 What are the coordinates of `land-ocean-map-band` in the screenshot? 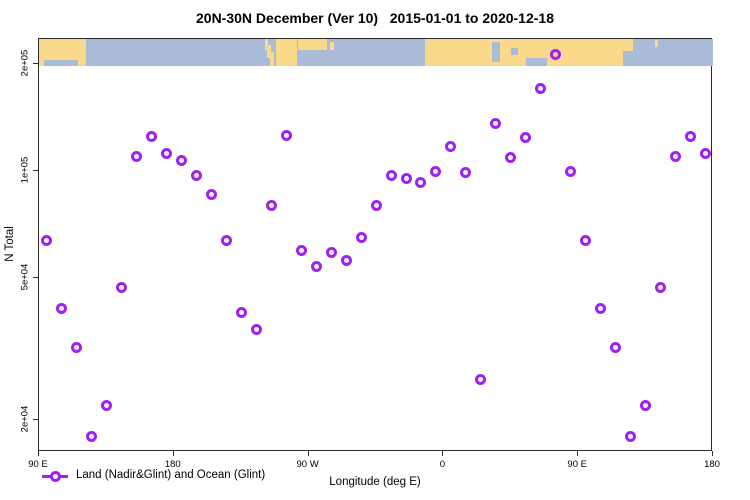 It's located at (376, 52).